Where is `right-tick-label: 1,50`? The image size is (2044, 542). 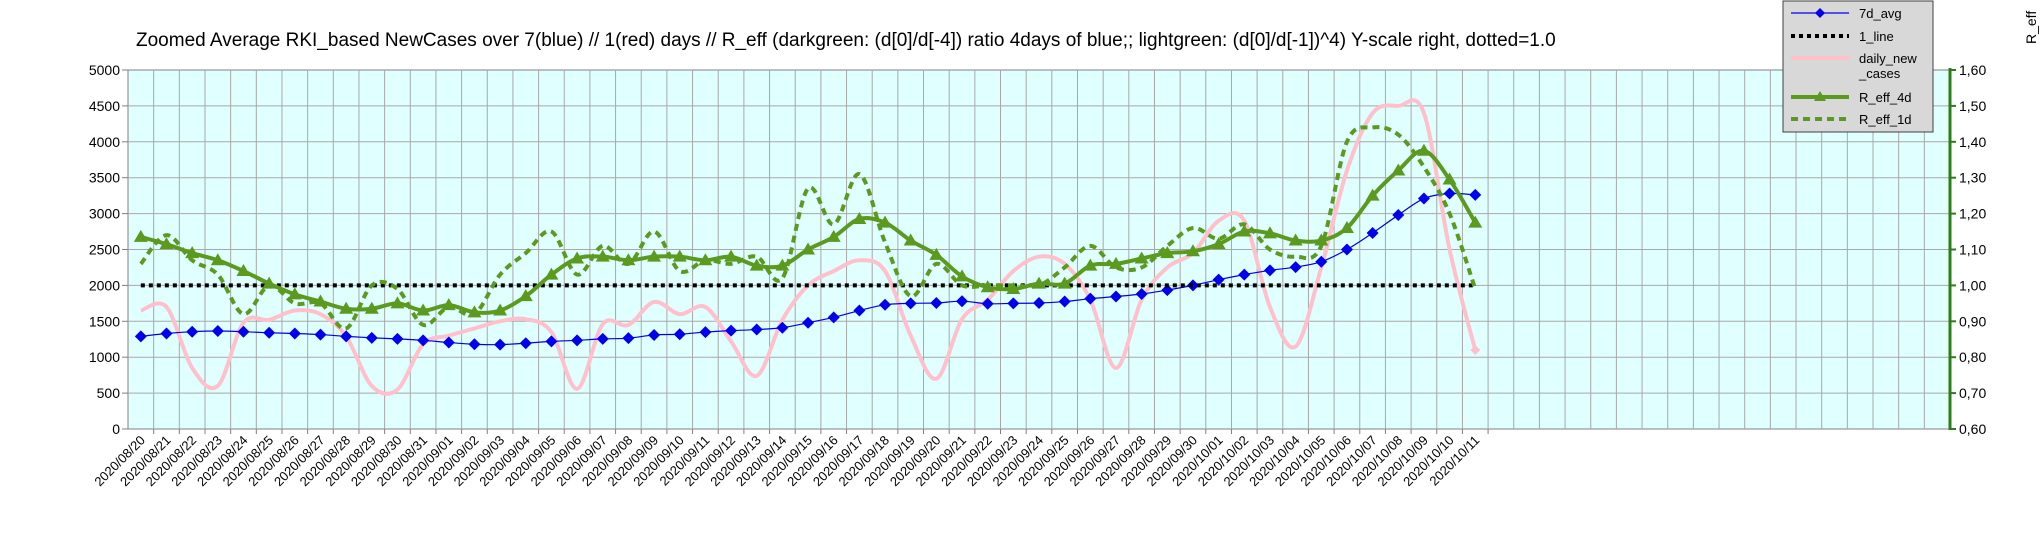
right-tick-label: 1,50 is located at coordinates (1972, 106).